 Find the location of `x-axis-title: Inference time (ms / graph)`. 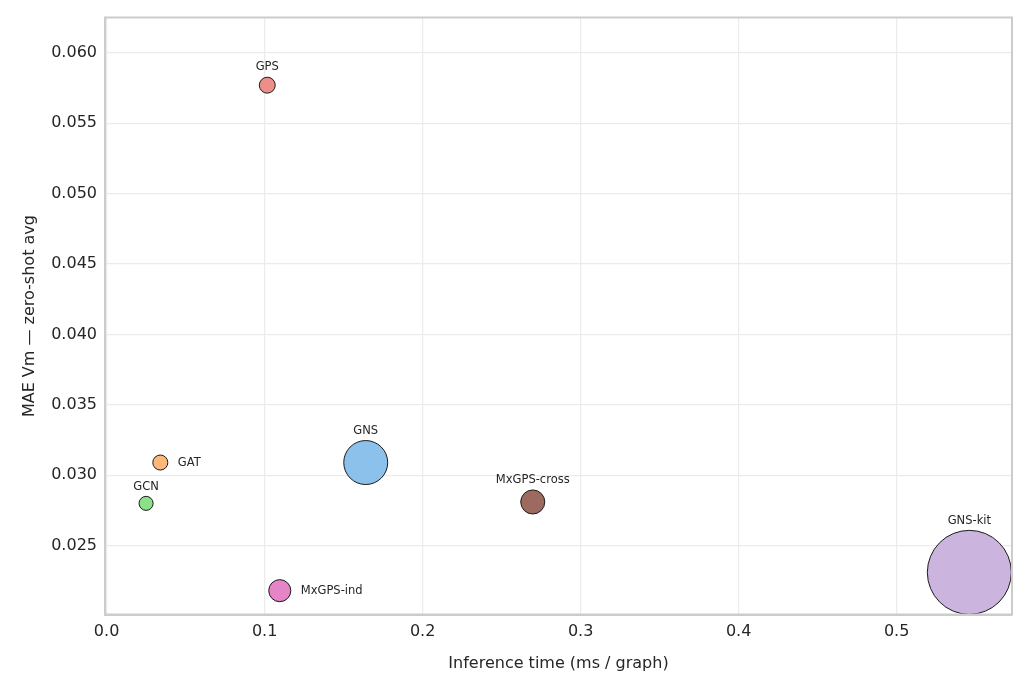

x-axis-title: Inference time (ms / graph) is located at coordinates (558, 662).